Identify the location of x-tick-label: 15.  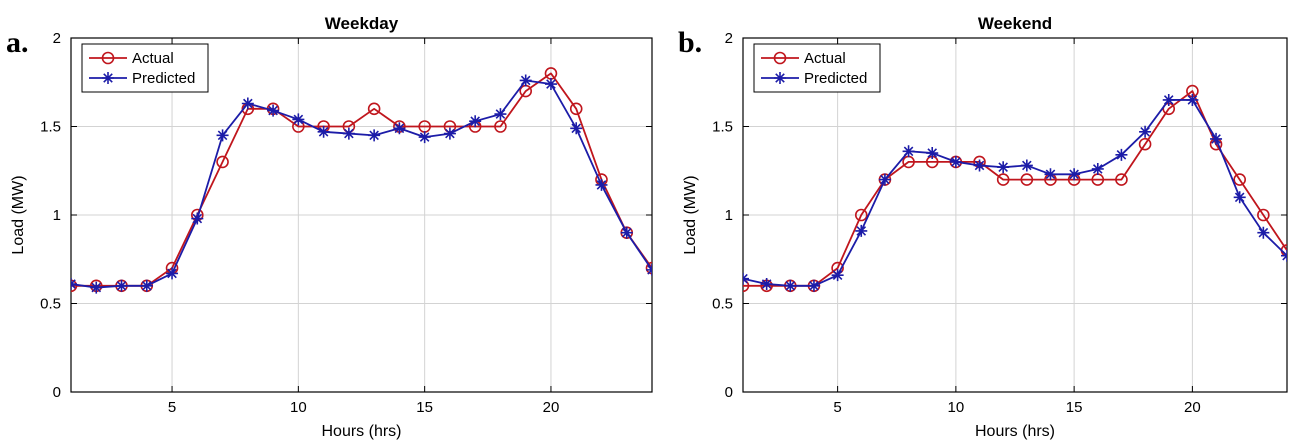
(1074, 407).